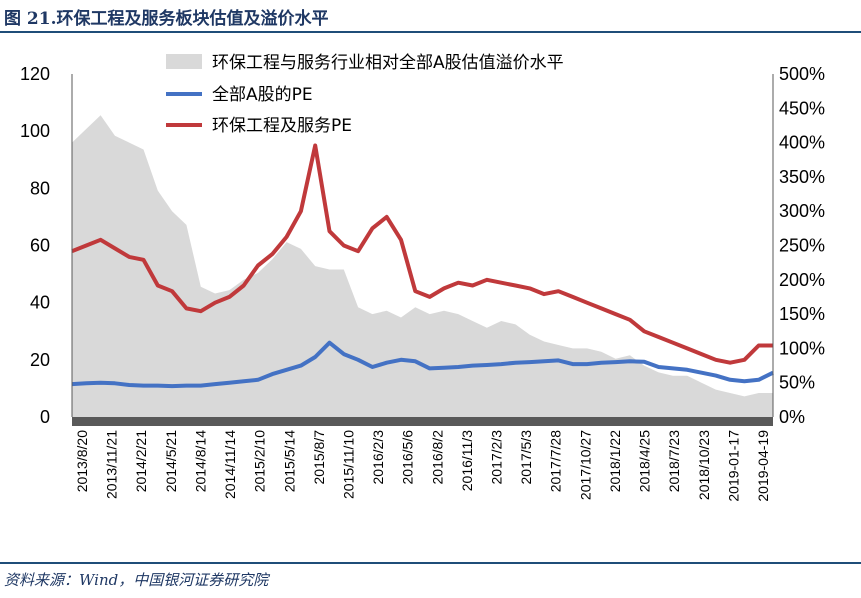 This screenshot has width=861, height=598. I want to click on x-tick-label: 2016/11/3, so click(467, 460).